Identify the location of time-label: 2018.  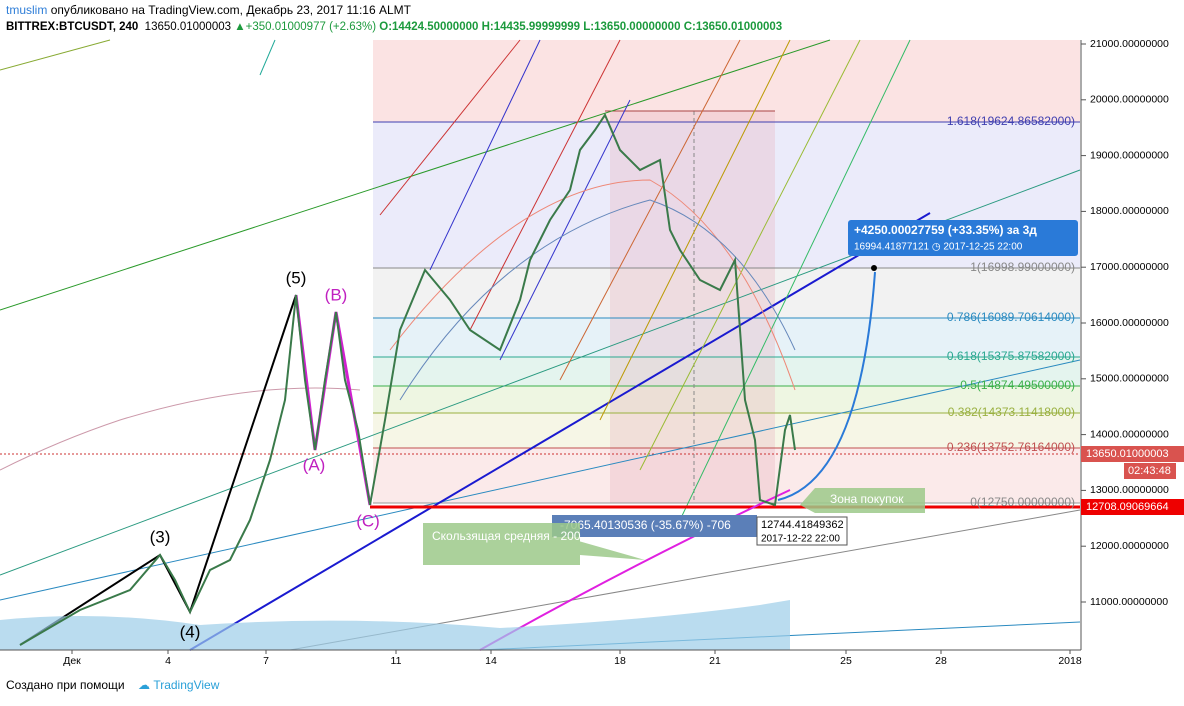
(1070, 661).